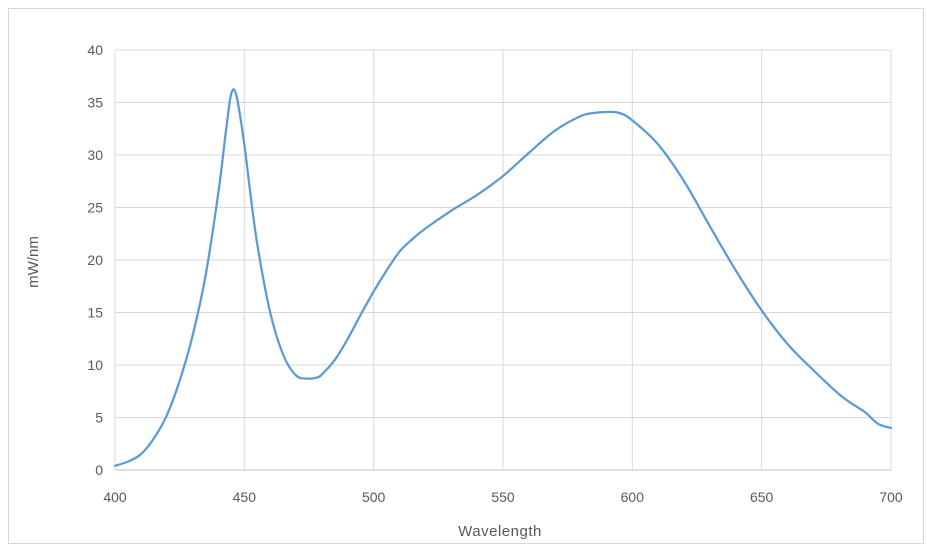 The height and width of the screenshot is (544, 926). Describe the element at coordinates (95, 50) in the screenshot. I see `y-tick-label: 40` at that location.